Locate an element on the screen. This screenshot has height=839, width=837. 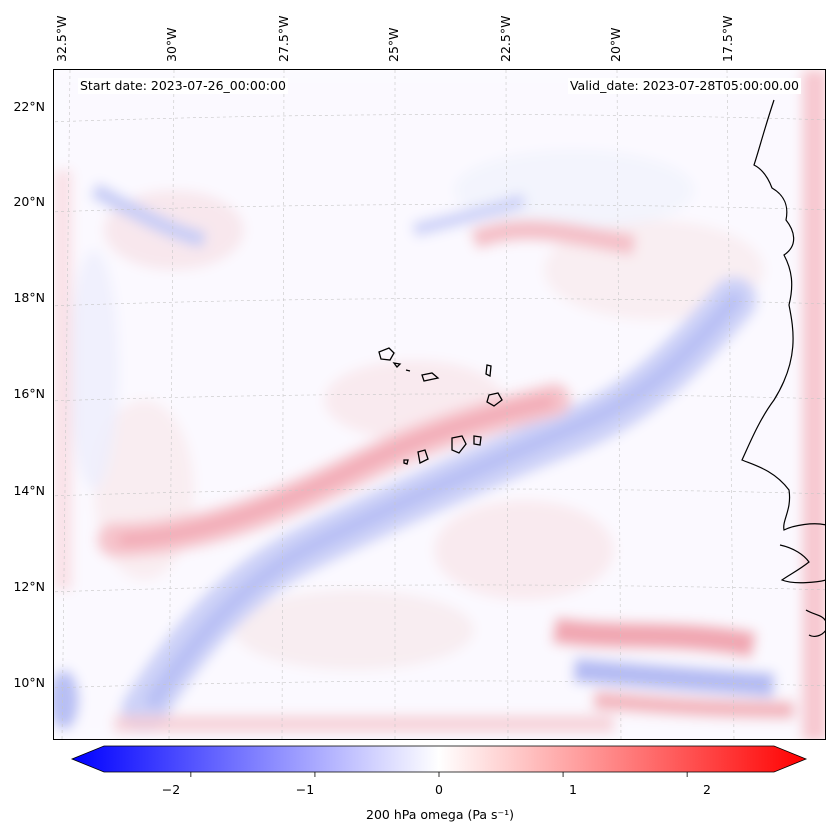
colorbar-tick-1: 1 is located at coordinates (573, 789).